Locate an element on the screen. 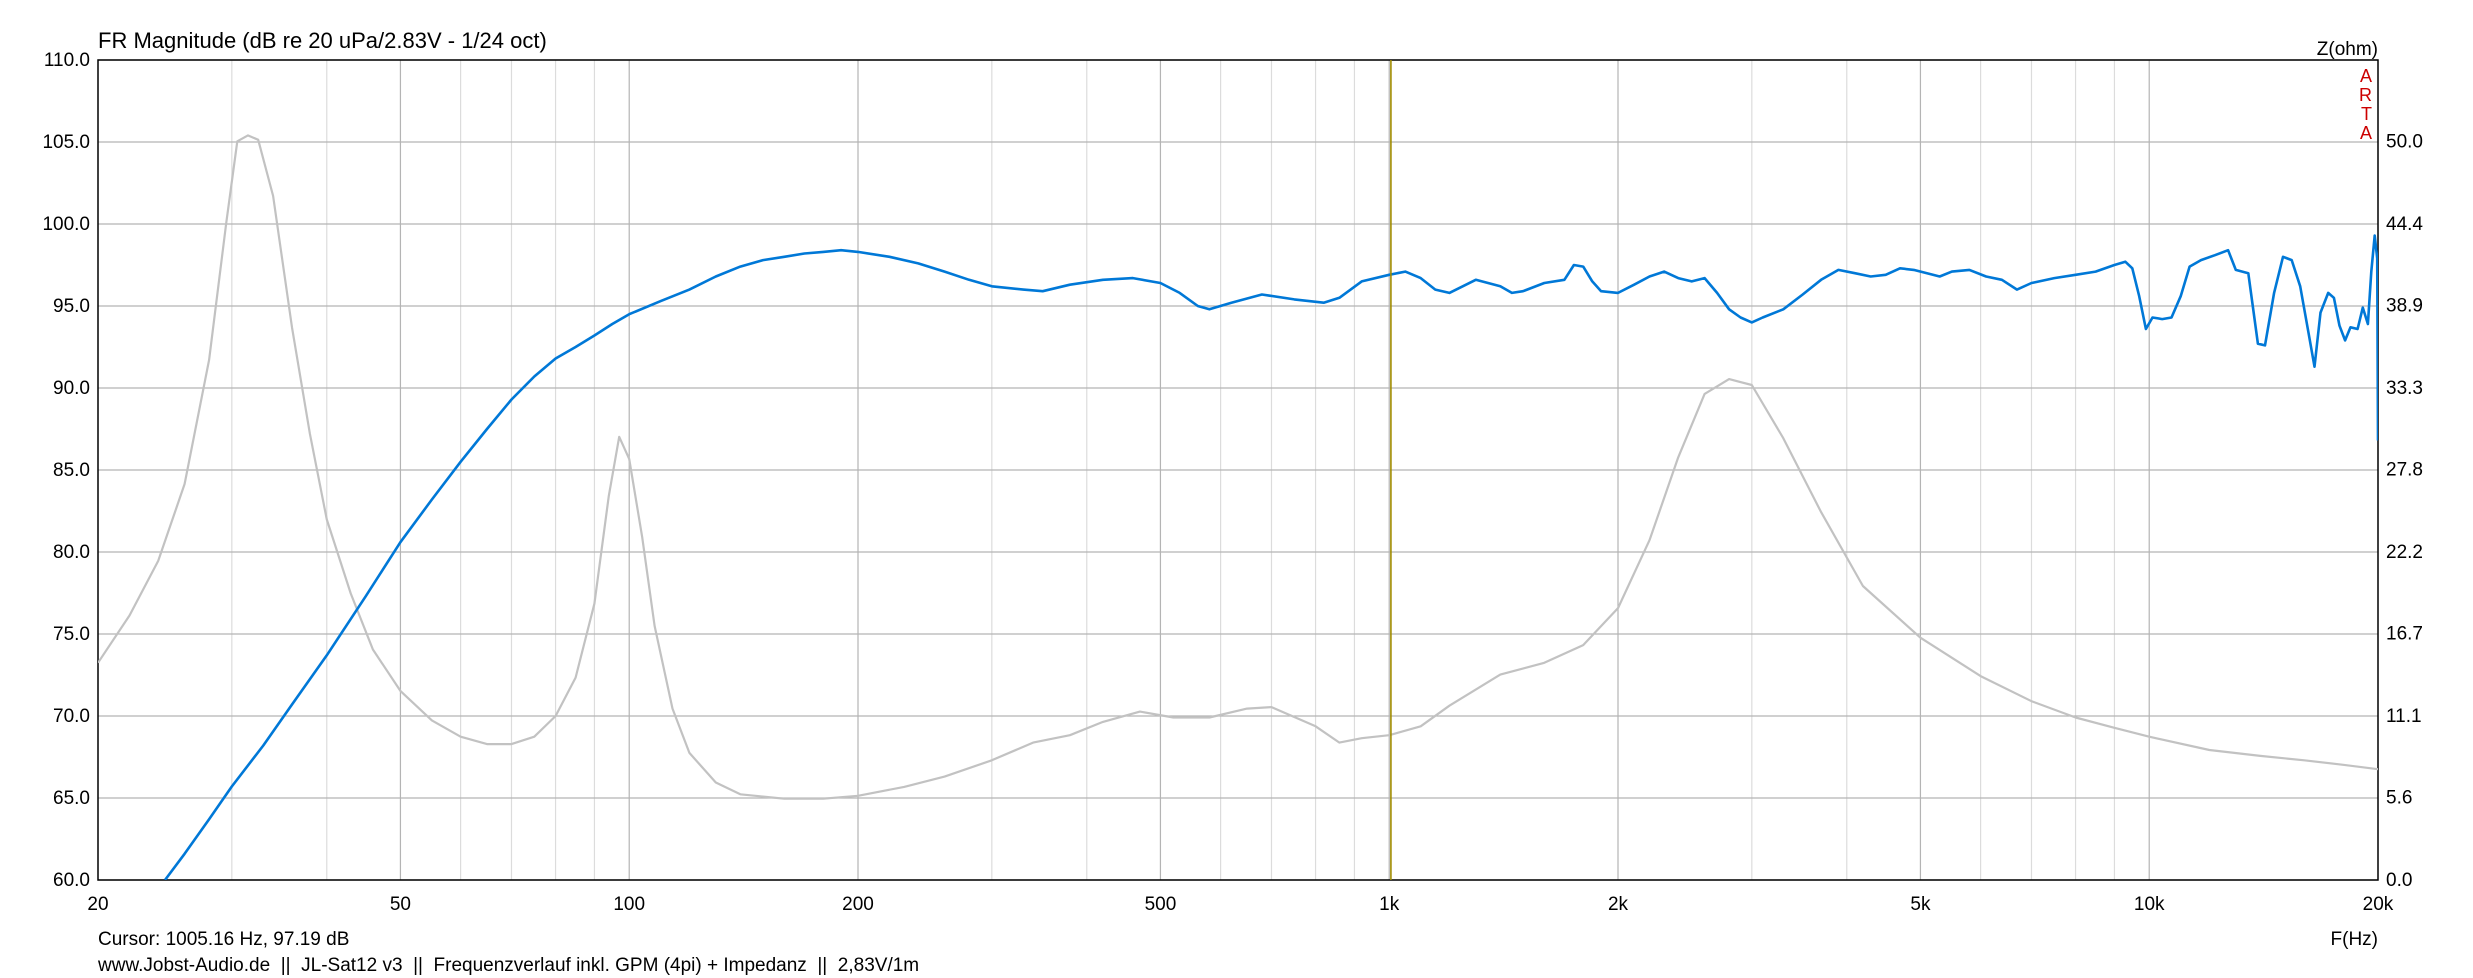 This screenshot has width=2473, height=978. y-right-tick-label: 0.0 is located at coordinates (2399, 880).